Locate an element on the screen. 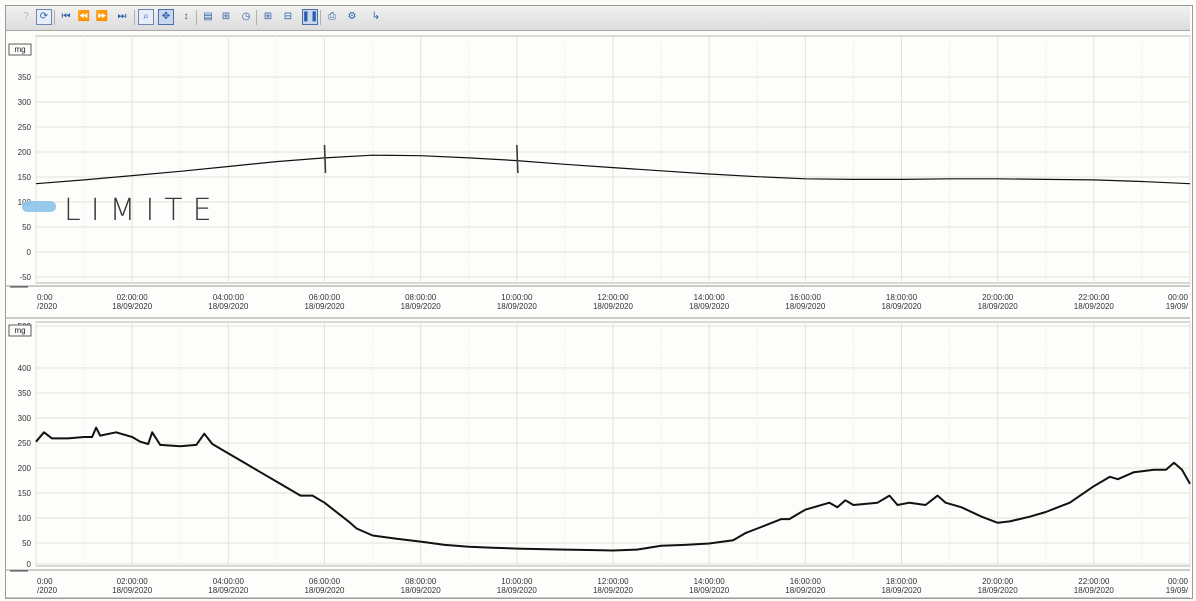 The width and height of the screenshot is (1196, 601). y-tick-label: 300 is located at coordinates (25, 418).